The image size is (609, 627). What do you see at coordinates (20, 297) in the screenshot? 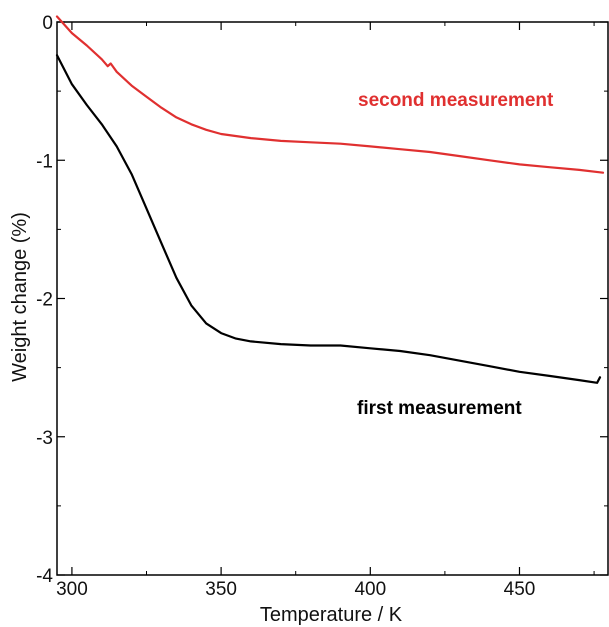
I see `y-axis-label: Weight change (%)` at bounding box center [20, 297].